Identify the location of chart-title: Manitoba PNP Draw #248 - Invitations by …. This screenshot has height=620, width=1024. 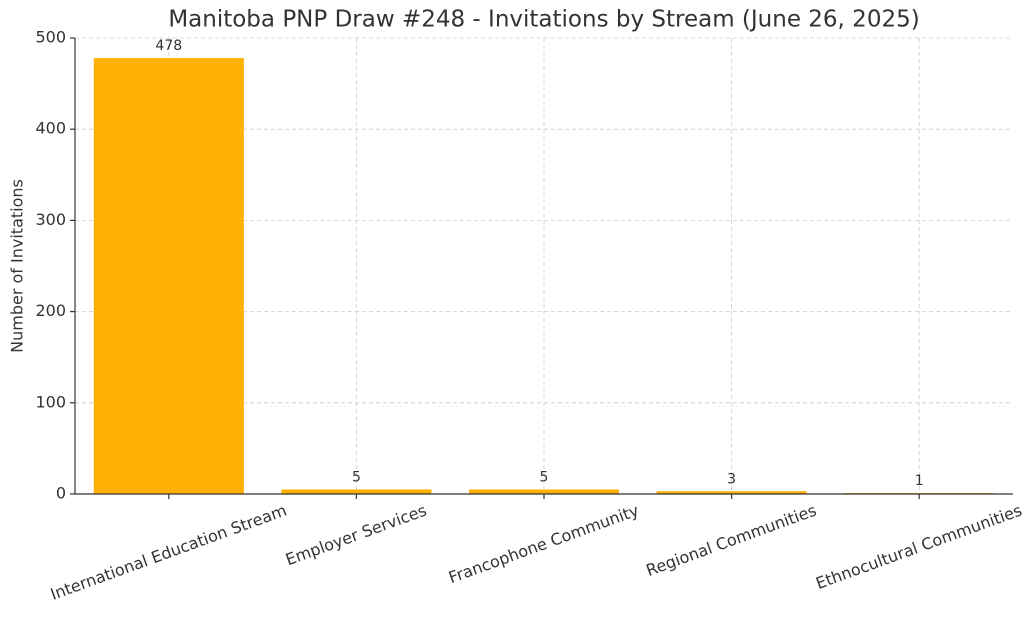
(543, 20).